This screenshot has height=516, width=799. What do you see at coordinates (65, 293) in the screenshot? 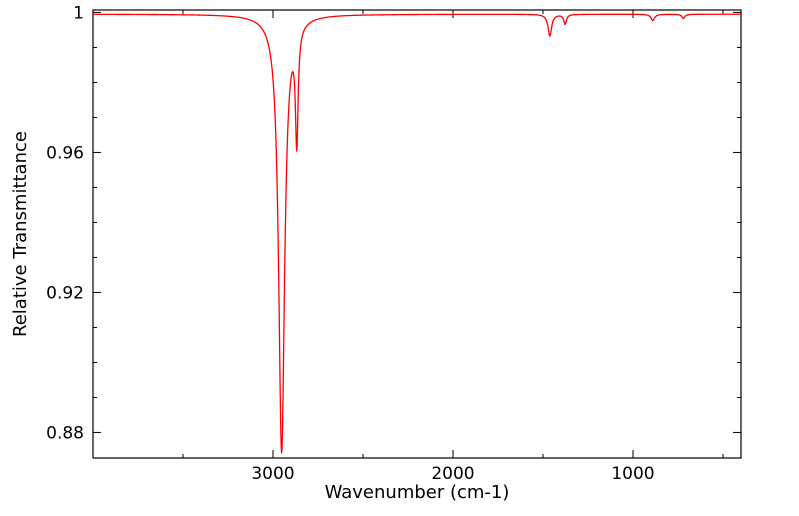
I see `y-tick-label: 0.92` at bounding box center [65, 293].